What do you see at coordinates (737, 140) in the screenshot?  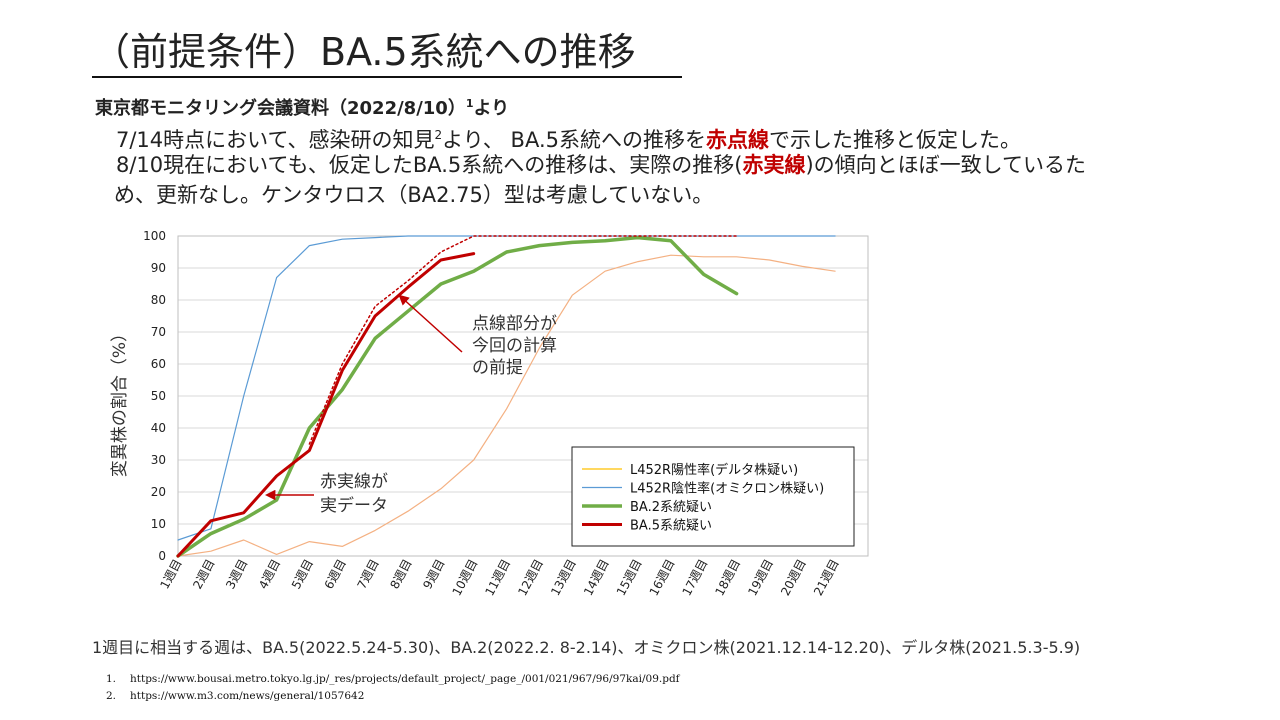 I see `line1-red-dotted: 赤点線` at bounding box center [737, 140].